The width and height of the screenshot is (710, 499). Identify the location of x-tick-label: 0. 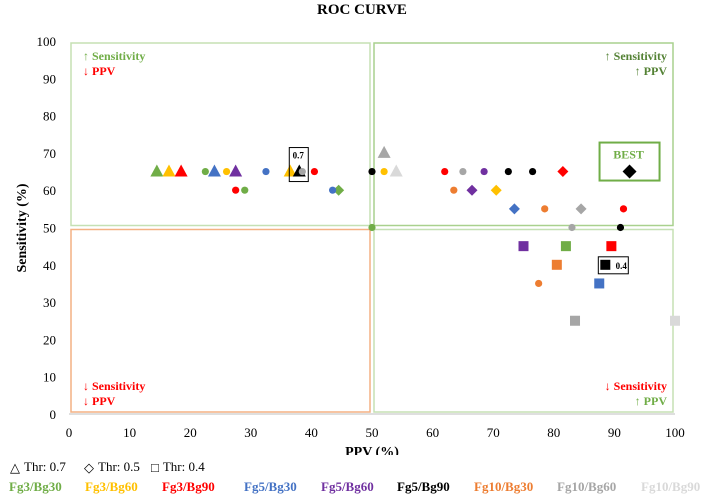
(69, 432).